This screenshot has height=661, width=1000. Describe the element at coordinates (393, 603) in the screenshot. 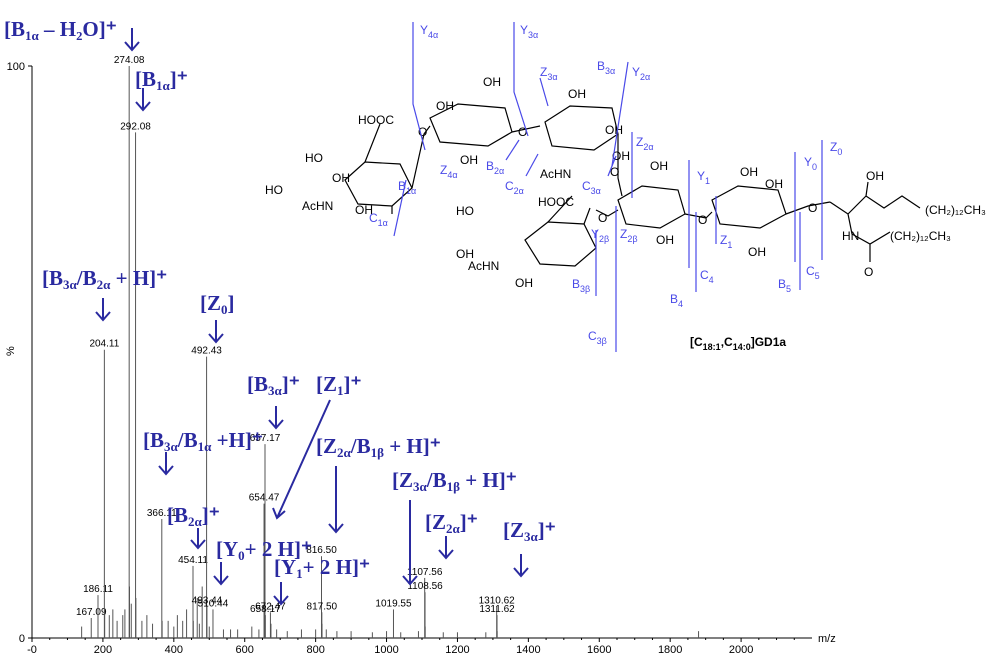

I see `peak-label: 1019.55` at that location.